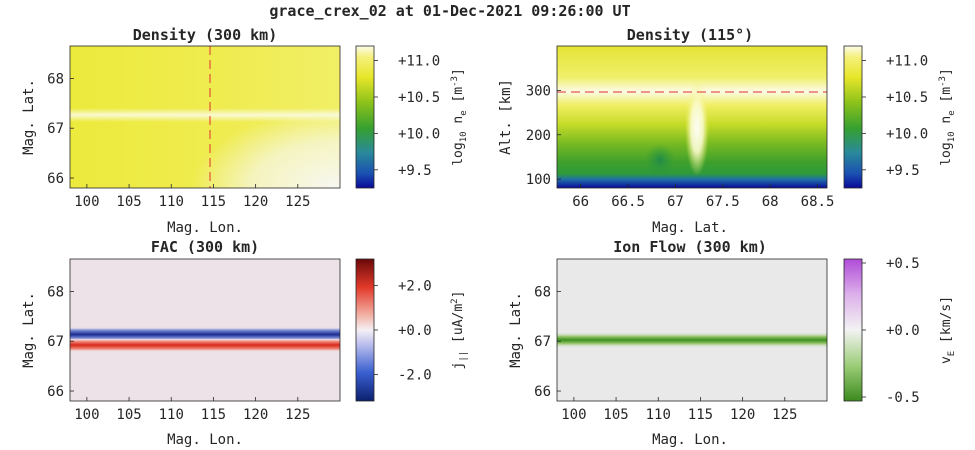 This screenshot has width=975, height=450. Describe the element at coordinates (205, 35) in the screenshot. I see `panel-title: Density (300 km)` at that location.